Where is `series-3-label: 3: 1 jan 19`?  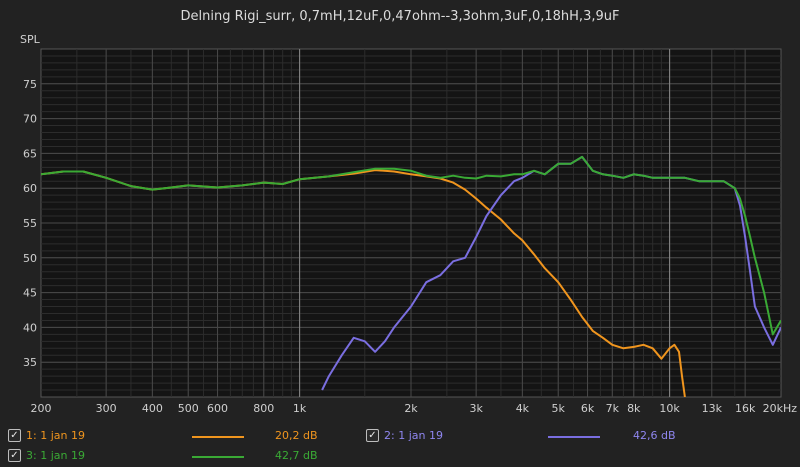
series-3-label: 3: 1 jan 19 is located at coordinates (55, 455).